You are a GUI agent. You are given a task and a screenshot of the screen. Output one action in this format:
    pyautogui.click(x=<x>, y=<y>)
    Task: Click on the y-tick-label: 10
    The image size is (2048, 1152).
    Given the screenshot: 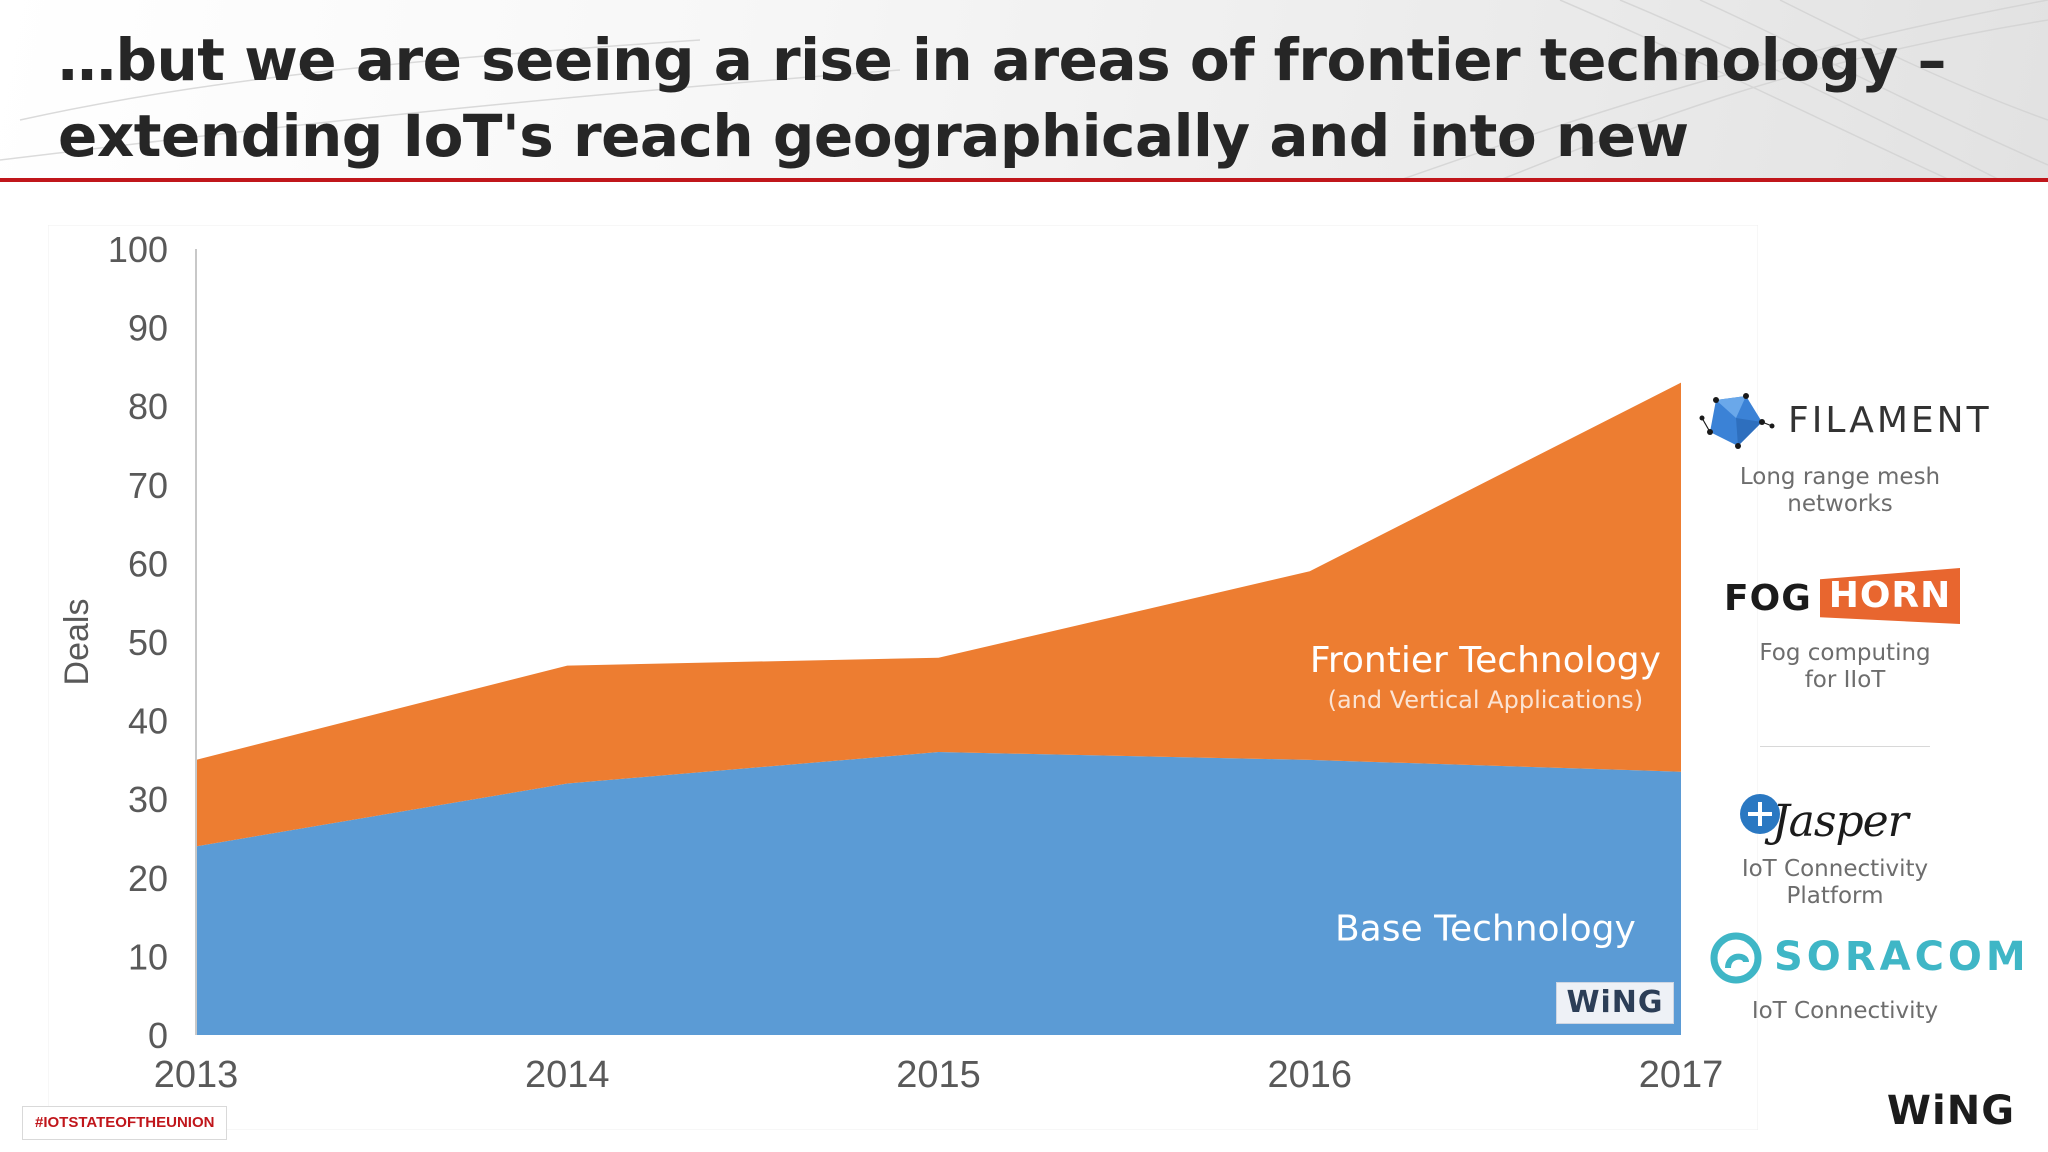 What is the action you would take?
    pyautogui.click(x=148, y=956)
    